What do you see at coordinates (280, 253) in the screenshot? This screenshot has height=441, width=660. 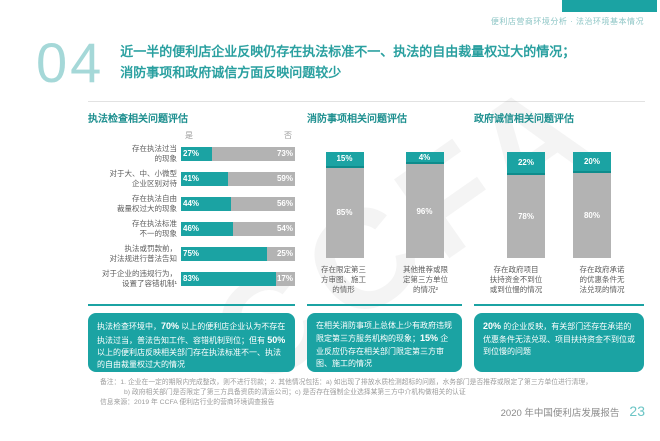 I see `bar-segment-no: 25%` at bounding box center [280, 253].